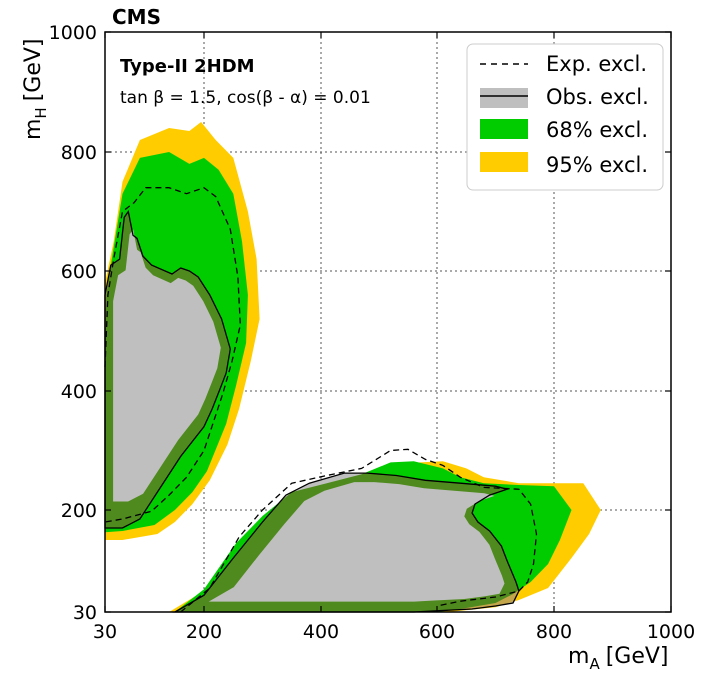  Describe the element at coordinates (594, 664) in the screenshot. I see `x-axis-sub: A` at that location.